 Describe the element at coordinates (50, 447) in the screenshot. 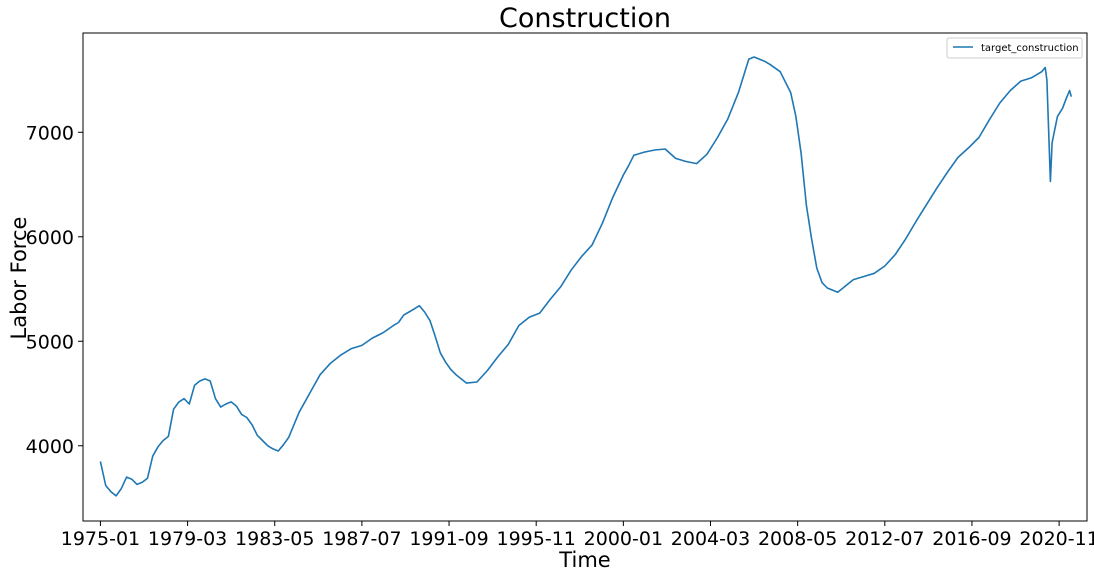

I see `y-tick-label: 4000` at that location.